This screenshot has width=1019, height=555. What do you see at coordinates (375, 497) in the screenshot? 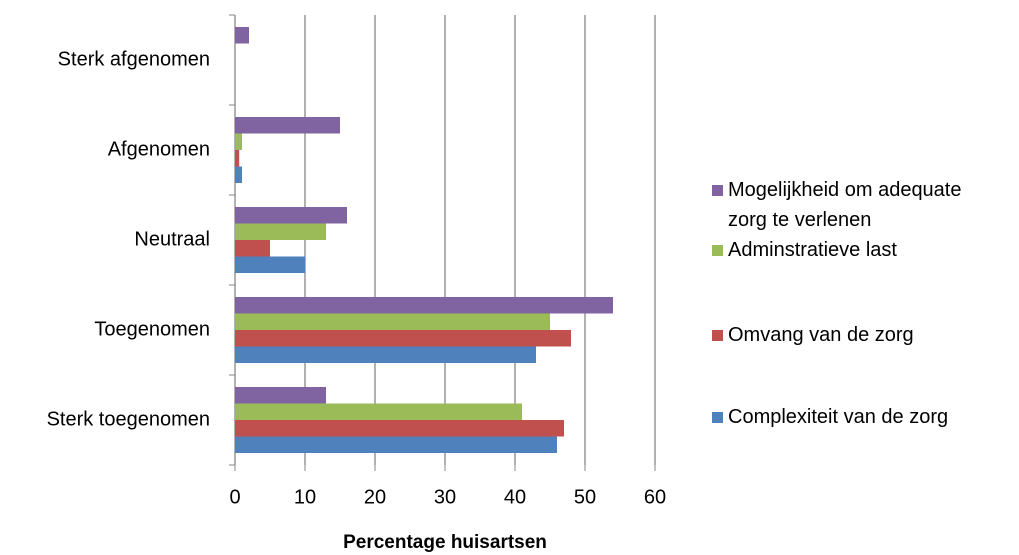
I see `x-tick-label: 20` at bounding box center [375, 497].